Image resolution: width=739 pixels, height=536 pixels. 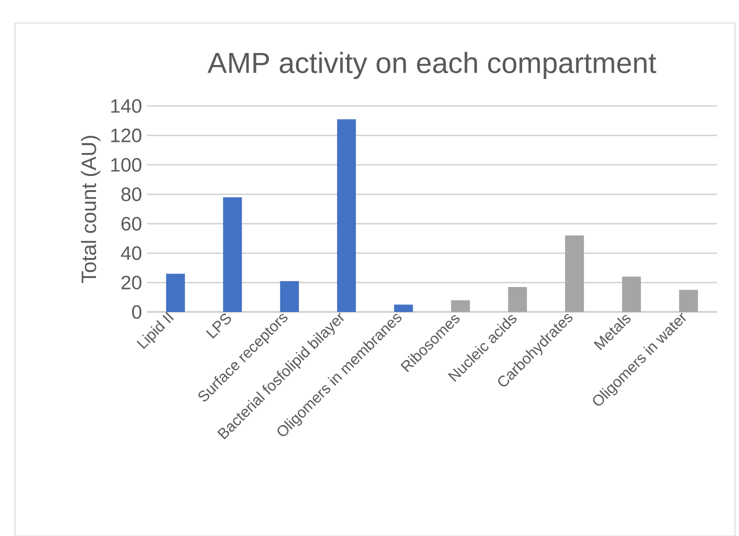 I want to click on y-tick-label: 20, so click(x=132, y=283).